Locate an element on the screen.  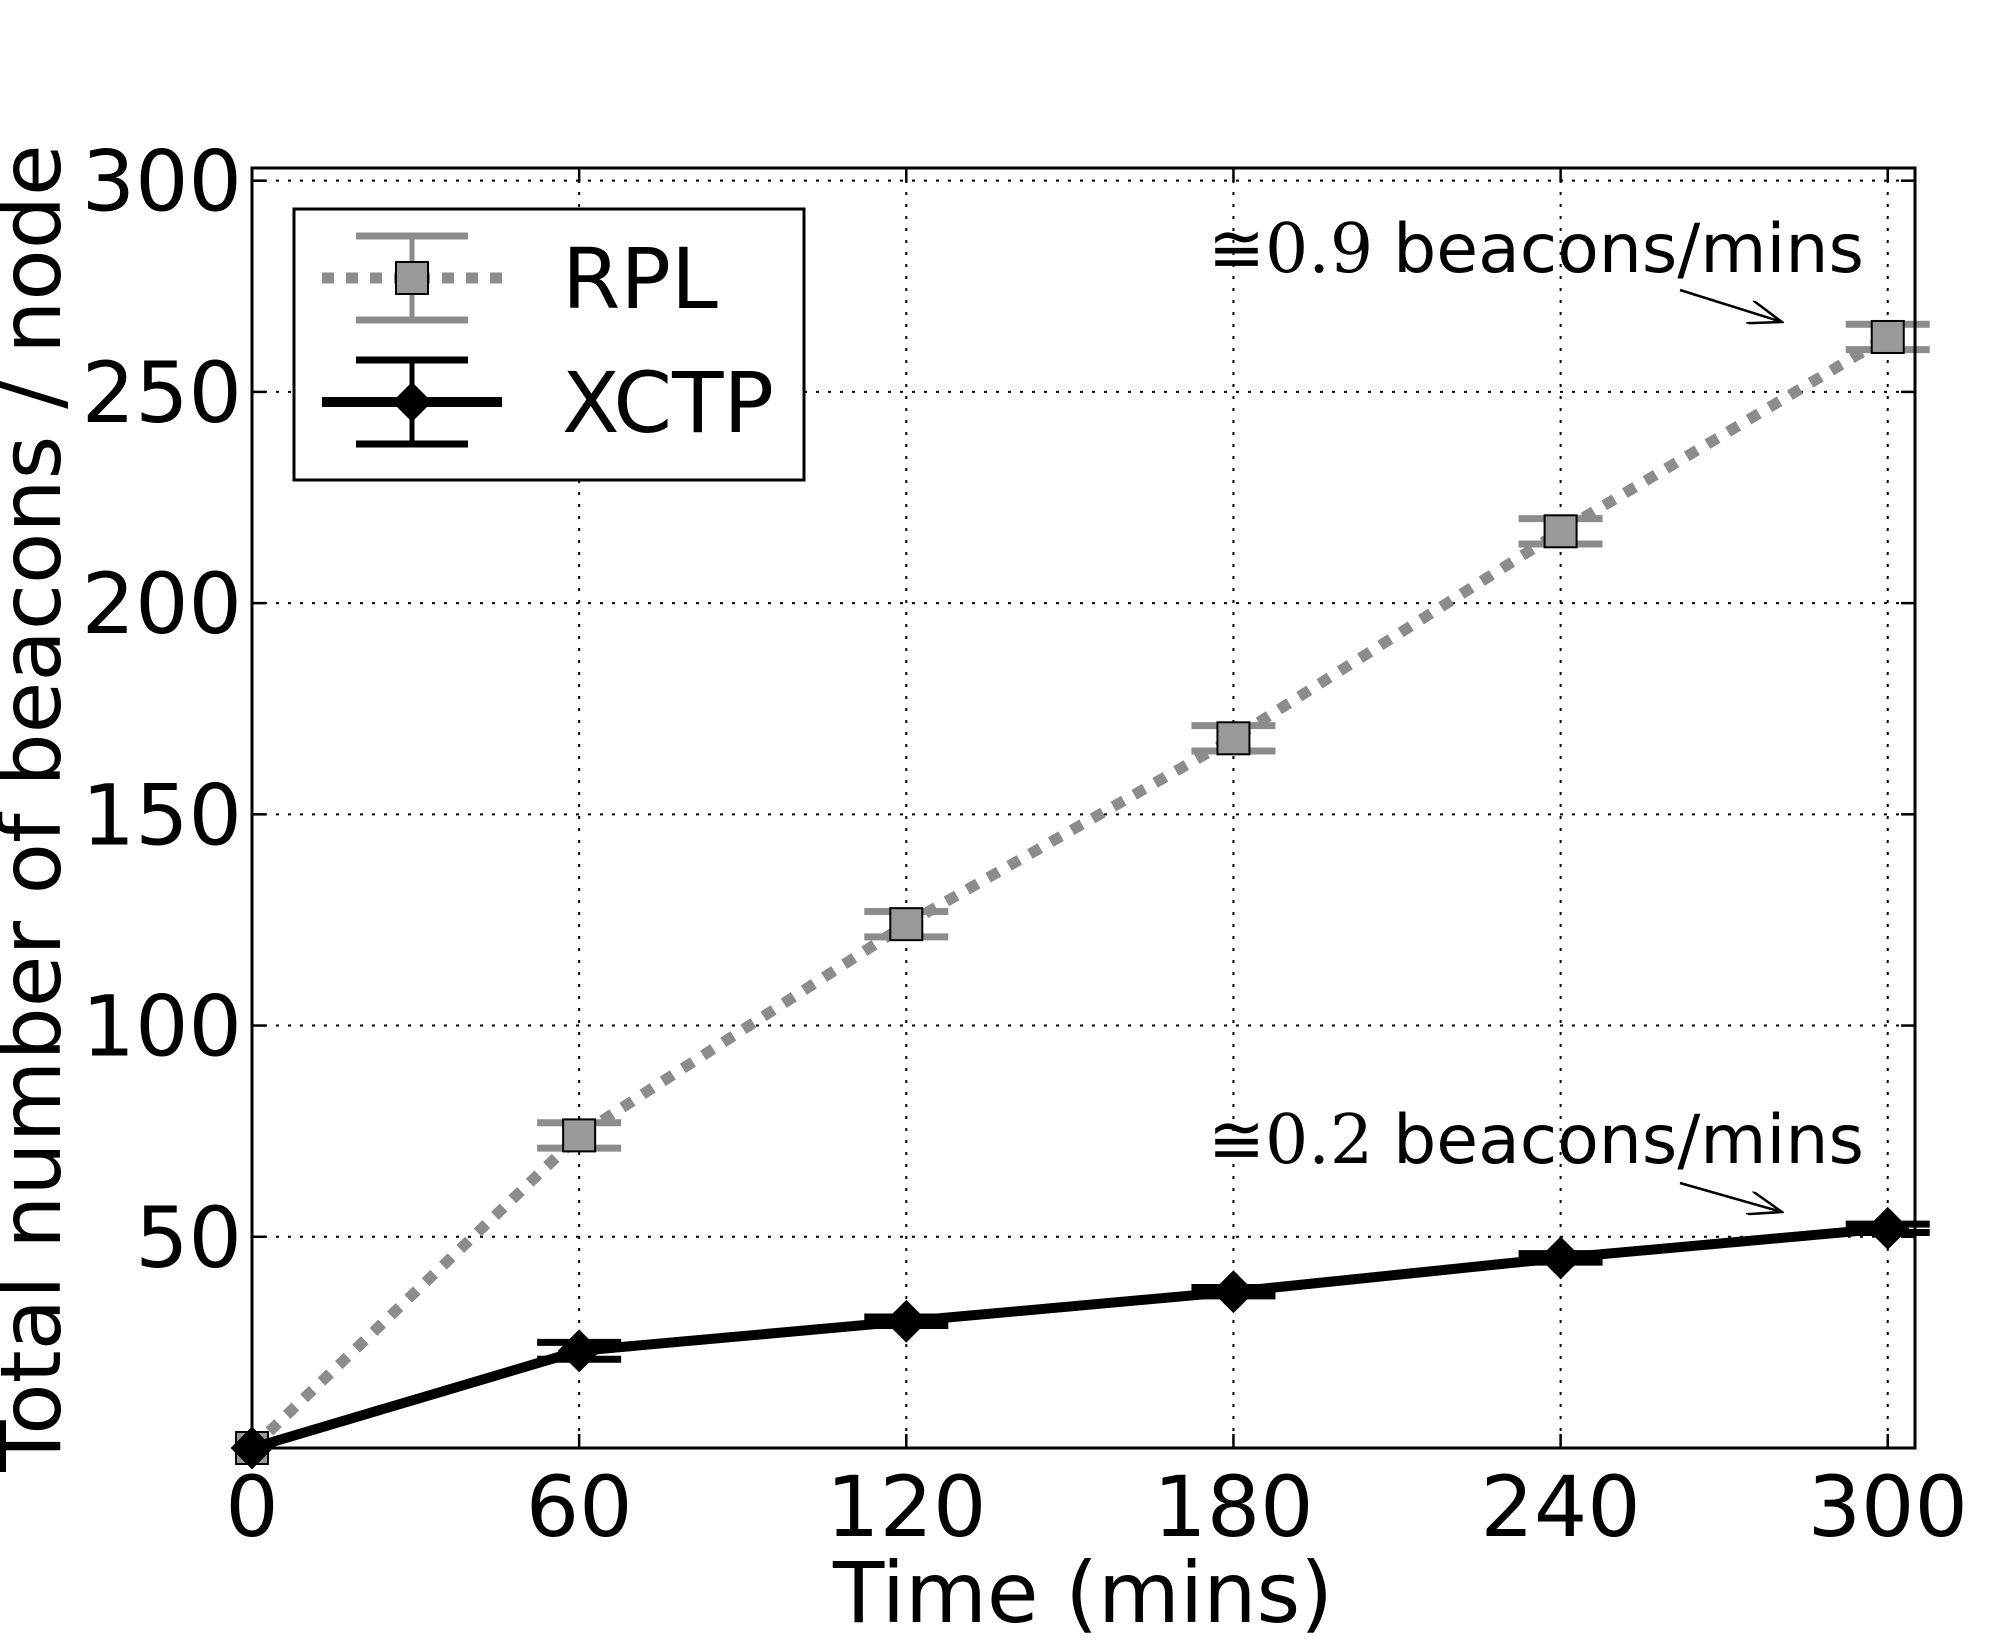
legend: RPL XCTP is located at coordinates (549, 344).